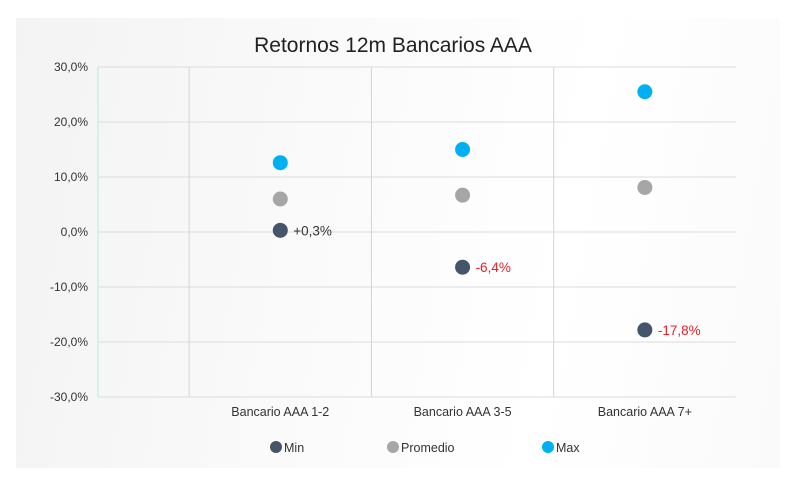 The width and height of the screenshot is (795, 483). Describe the element at coordinates (71, 177) in the screenshot. I see `y-tick-label: 10,0%` at that location.